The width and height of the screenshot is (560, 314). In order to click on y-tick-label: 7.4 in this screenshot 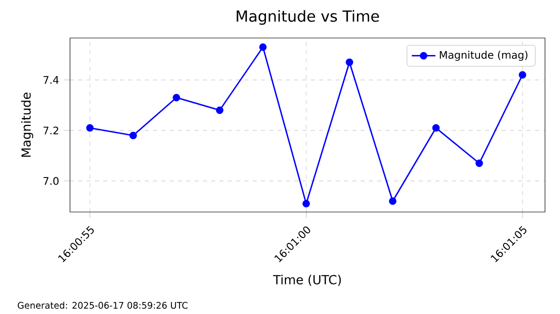, I will do `click(51, 80)`.